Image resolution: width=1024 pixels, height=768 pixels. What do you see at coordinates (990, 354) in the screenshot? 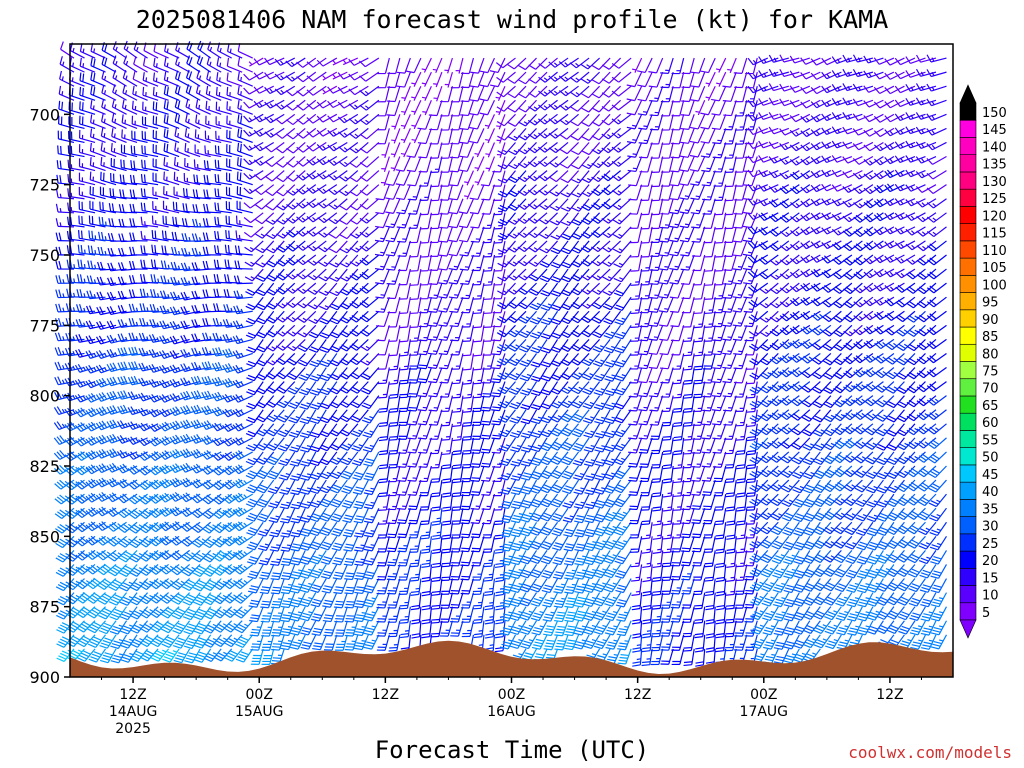
I see `colorbar-label: 80` at bounding box center [990, 354].